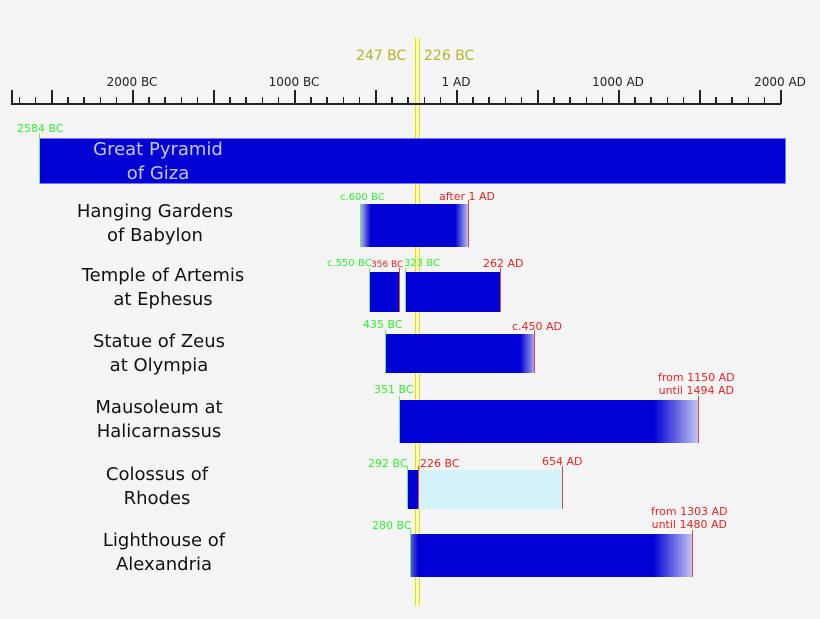  What do you see at coordinates (562, 487) in the screenshot?
I see `ruin-end-marker` at bounding box center [562, 487].